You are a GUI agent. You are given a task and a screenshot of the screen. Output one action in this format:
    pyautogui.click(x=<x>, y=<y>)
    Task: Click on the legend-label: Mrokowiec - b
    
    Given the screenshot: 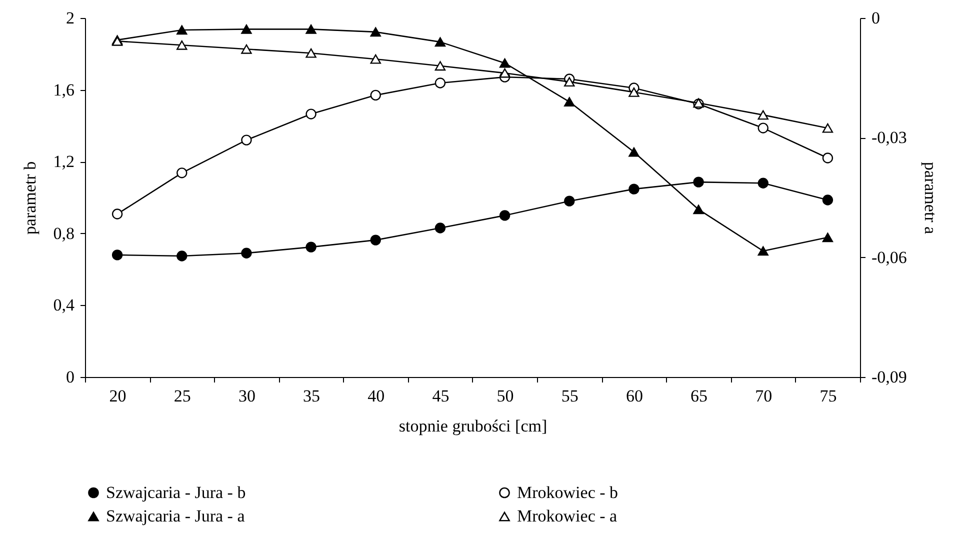 What is the action you would take?
    pyautogui.click(x=567, y=492)
    